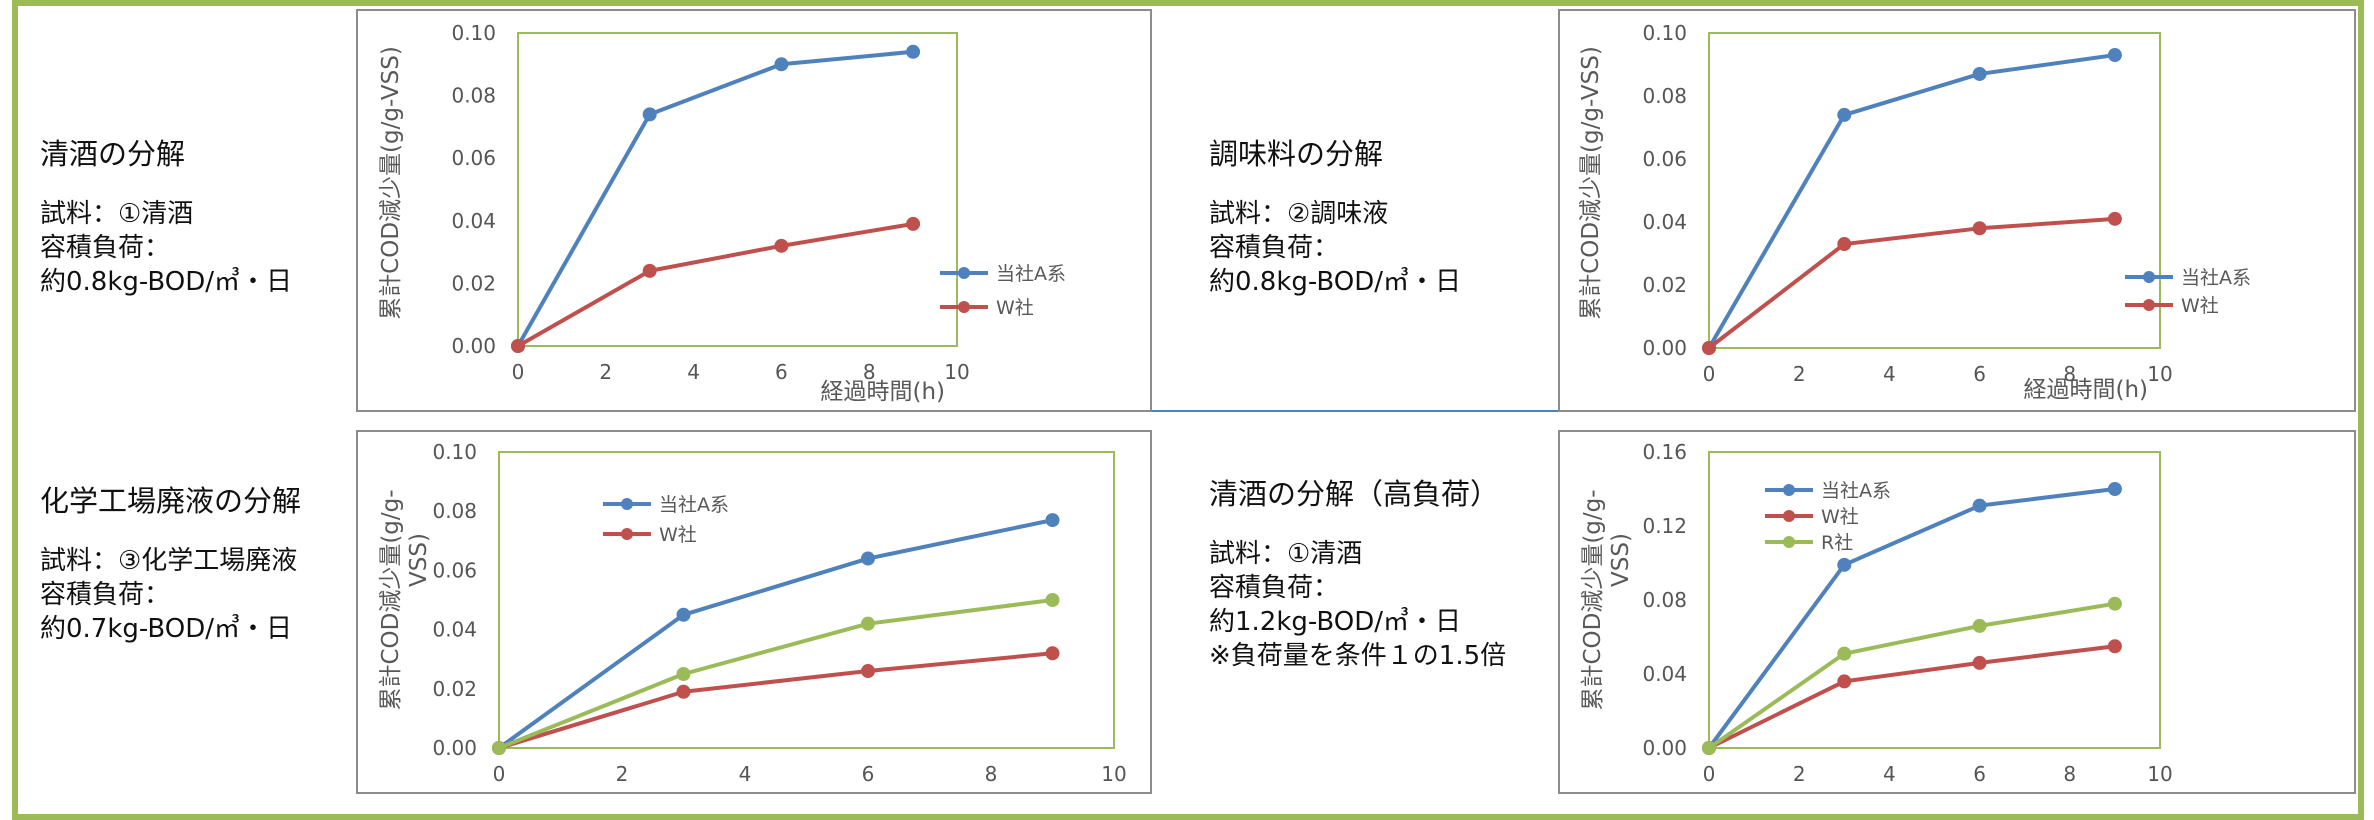  Describe the element at coordinates (169, 561) in the screenshot. I see `description-line: 試料：③化学工場廃液` at that location.